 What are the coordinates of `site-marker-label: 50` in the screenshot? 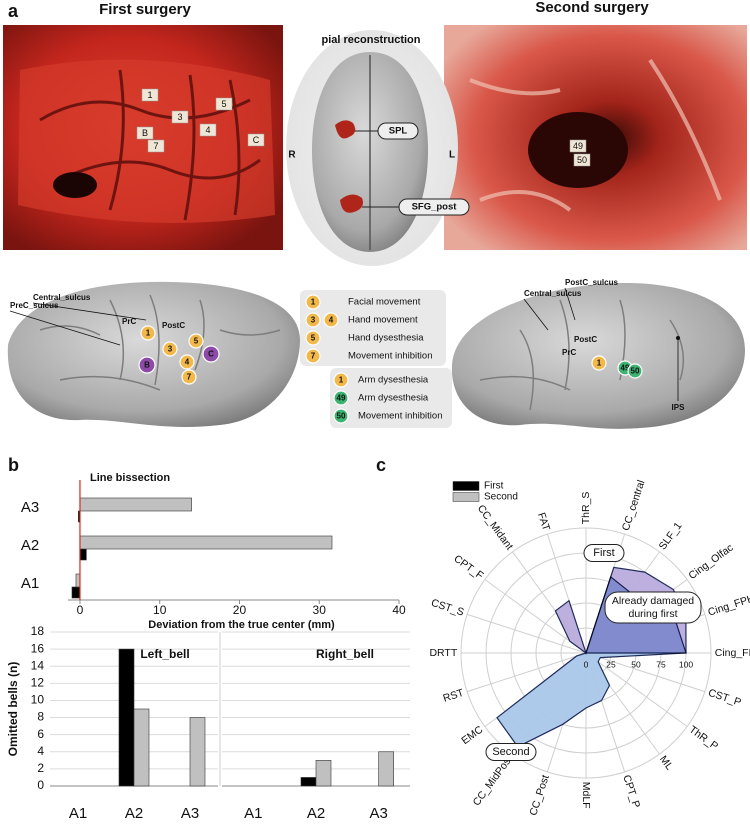 It's located at (635, 371).